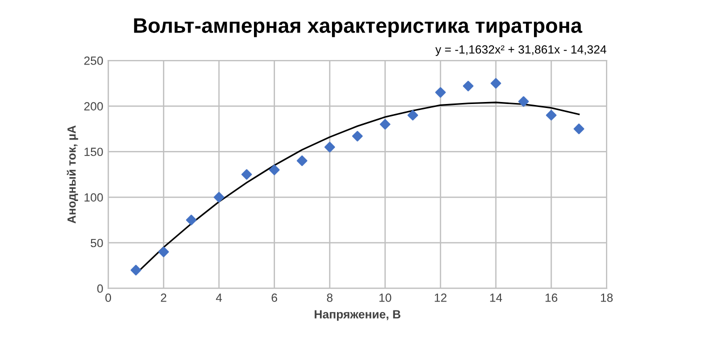 The height and width of the screenshot is (356, 712). Describe the element at coordinates (163, 298) in the screenshot. I see `x-tick-label: 2` at that location.